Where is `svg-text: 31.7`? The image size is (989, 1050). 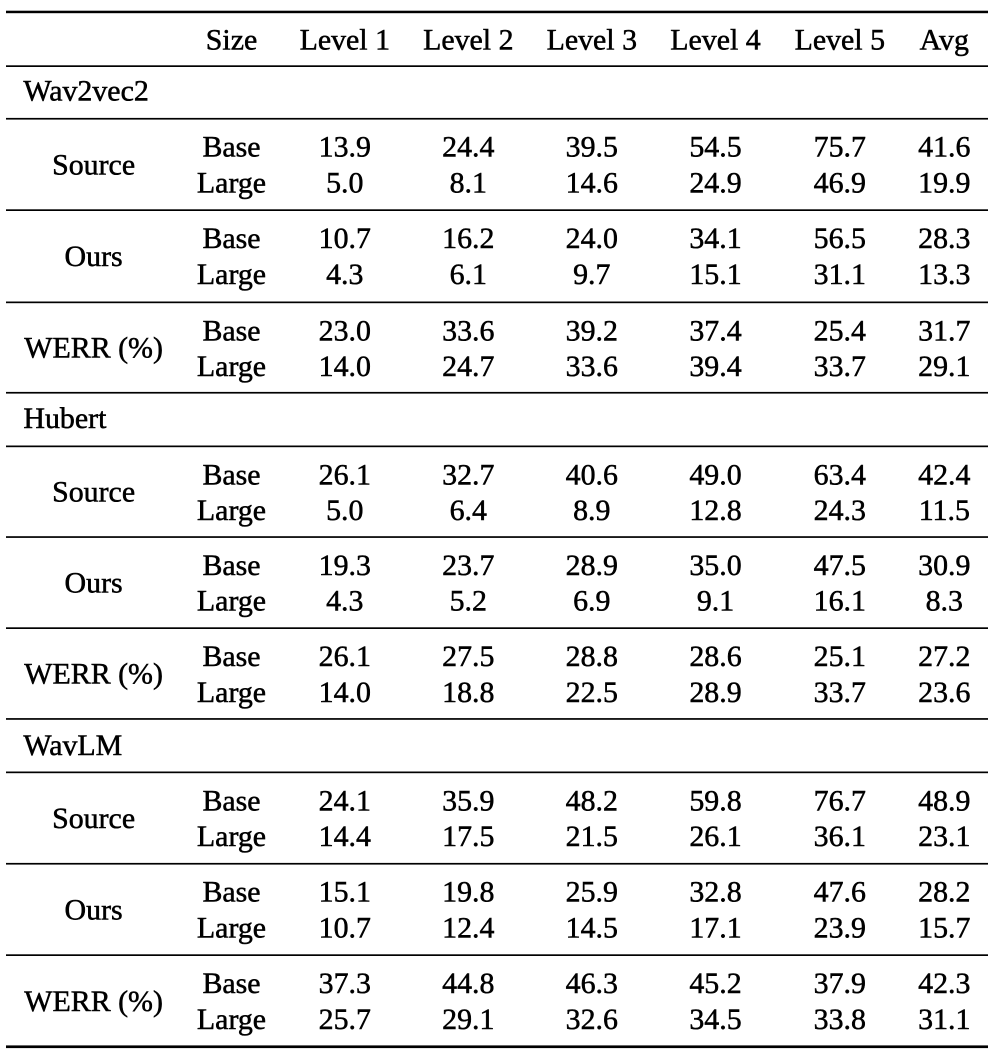 svg-text: 31.7 is located at coordinates (944, 330).